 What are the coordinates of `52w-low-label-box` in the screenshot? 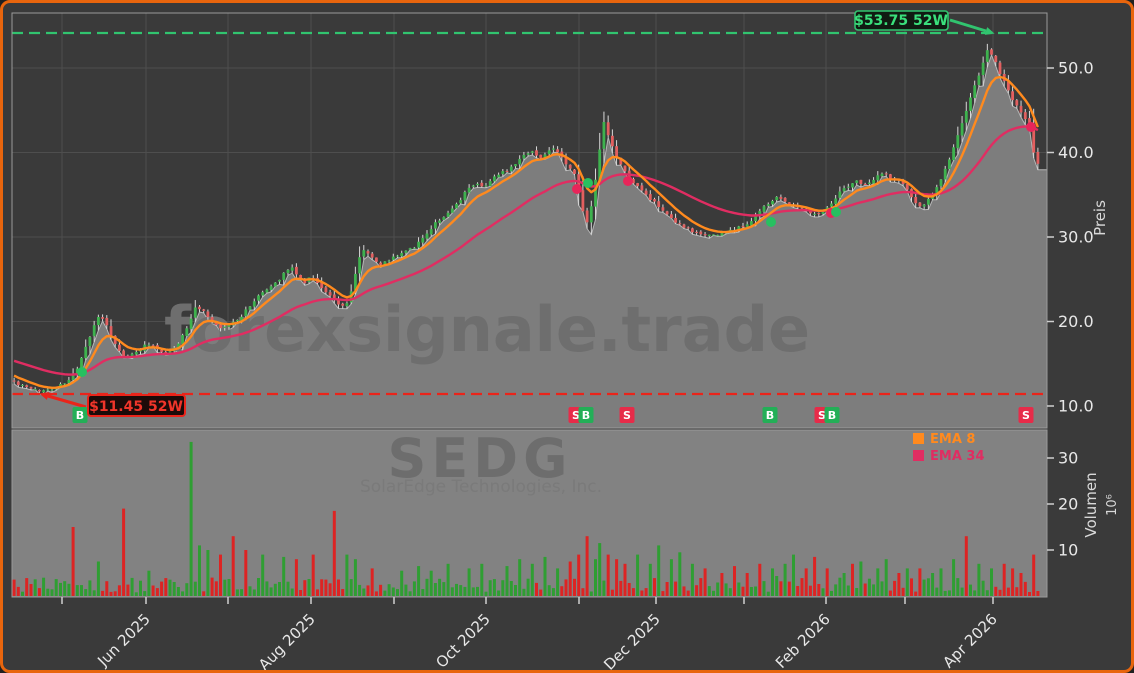 It's located at (136, 405).